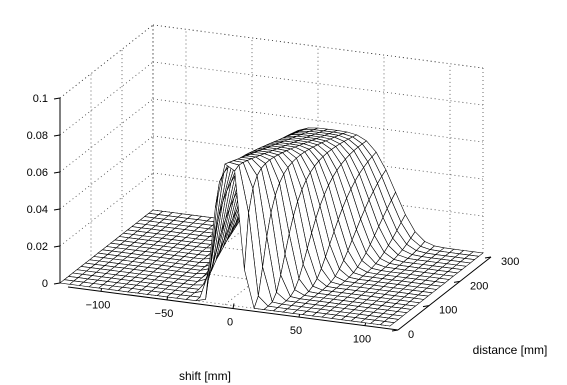 The image size is (567, 385). What do you see at coordinates (510, 262) in the screenshot?
I see `y-tick-label: 300` at bounding box center [510, 262].